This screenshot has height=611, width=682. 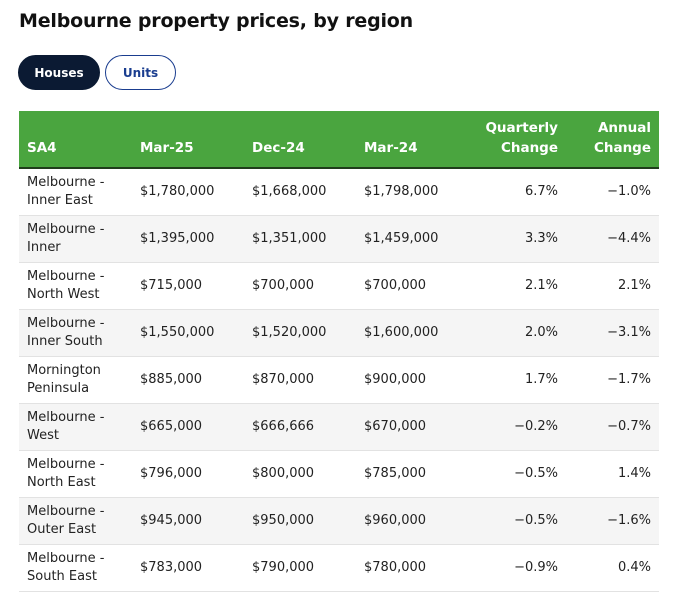 What do you see at coordinates (395, 567) in the screenshot?
I see `mar-24-cell: $780,000` at bounding box center [395, 567].